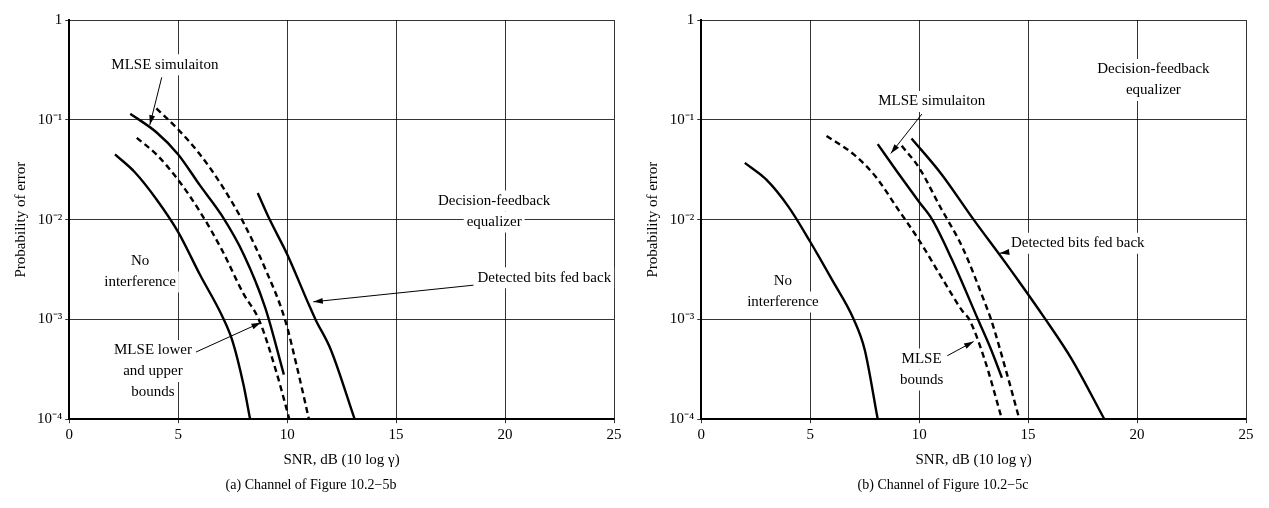  Describe the element at coordinates (921, 368) in the screenshot. I see `annotation: MLSE bounds` at that location.